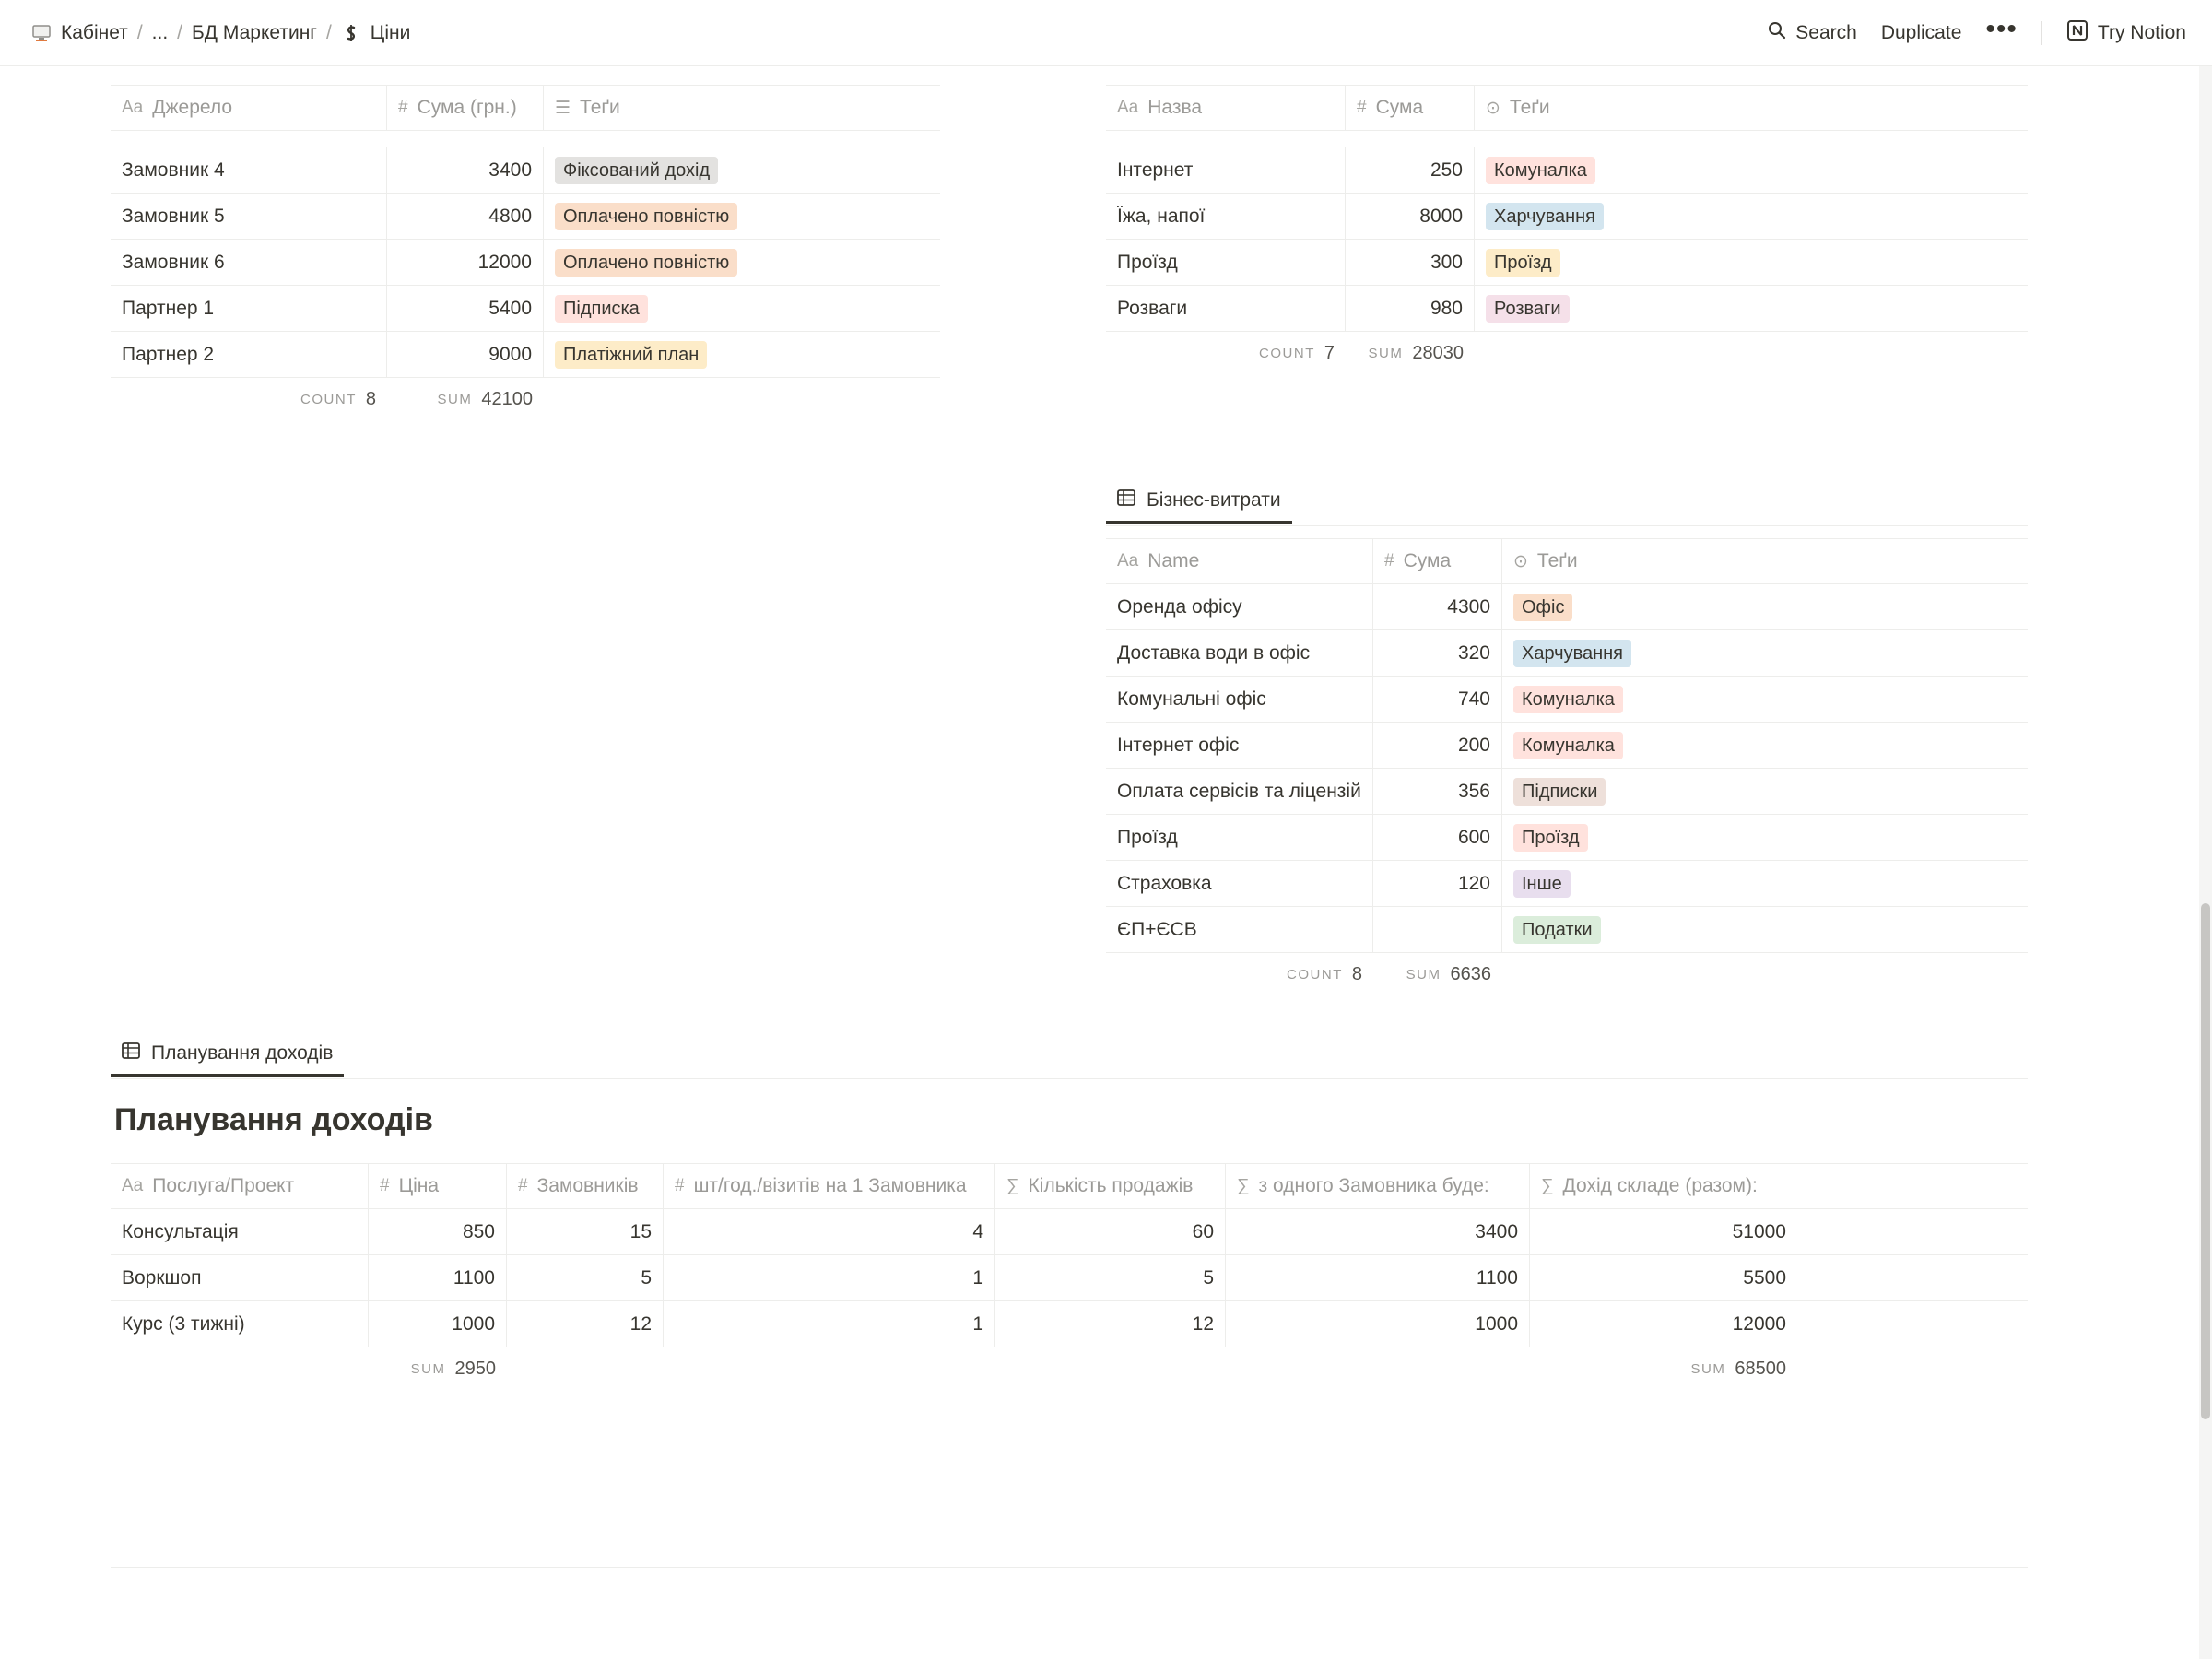  I want to click on cell-amount: 600, so click(1437, 837).